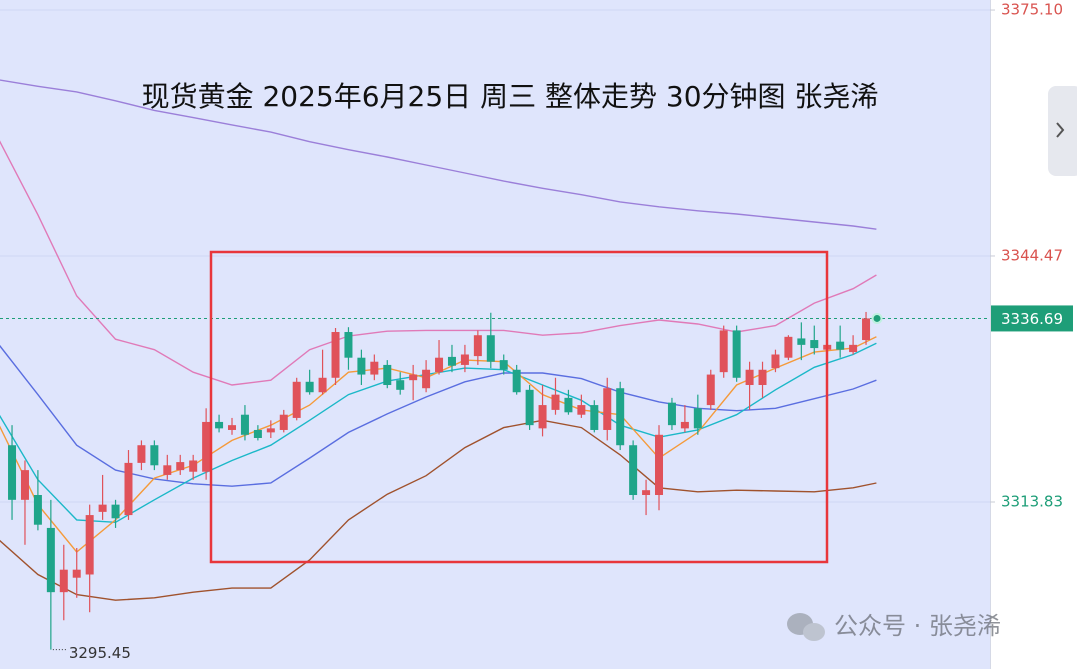 The width and height of the screenshot is (1077, 669). I want to click on watermark-text: 公众号 · 张尧浠, so click(917, 626).